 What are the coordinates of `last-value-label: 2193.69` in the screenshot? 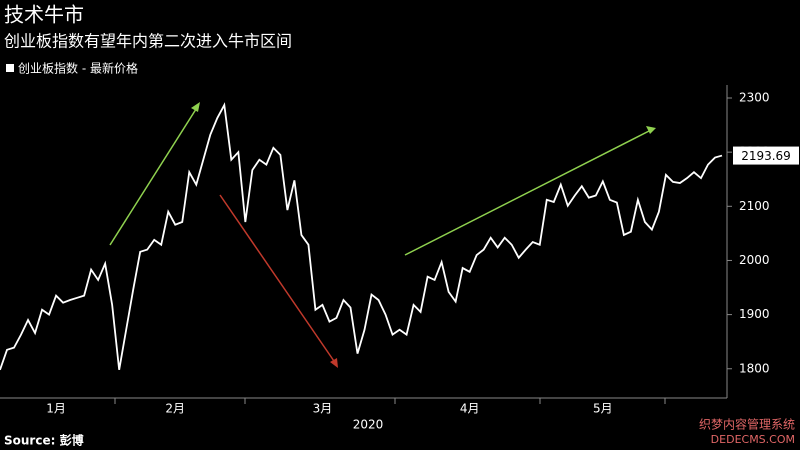 It's located at (766, 156).